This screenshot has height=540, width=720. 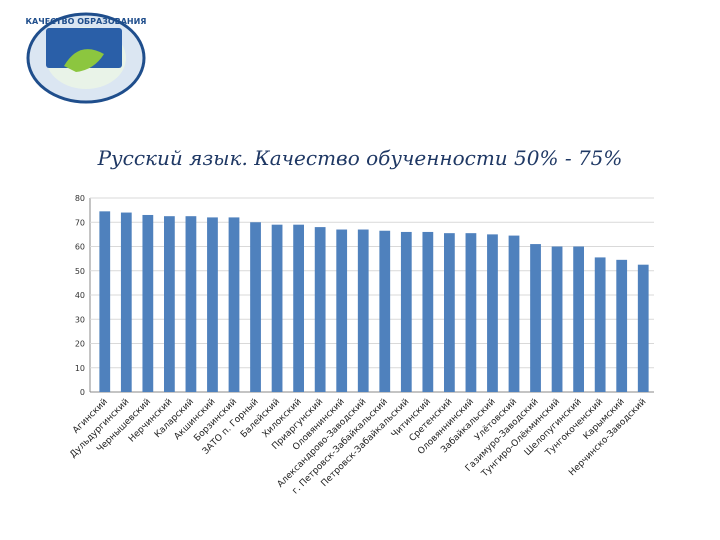 I want to click on y-tick-label: 50, so click(x=80, y=271).